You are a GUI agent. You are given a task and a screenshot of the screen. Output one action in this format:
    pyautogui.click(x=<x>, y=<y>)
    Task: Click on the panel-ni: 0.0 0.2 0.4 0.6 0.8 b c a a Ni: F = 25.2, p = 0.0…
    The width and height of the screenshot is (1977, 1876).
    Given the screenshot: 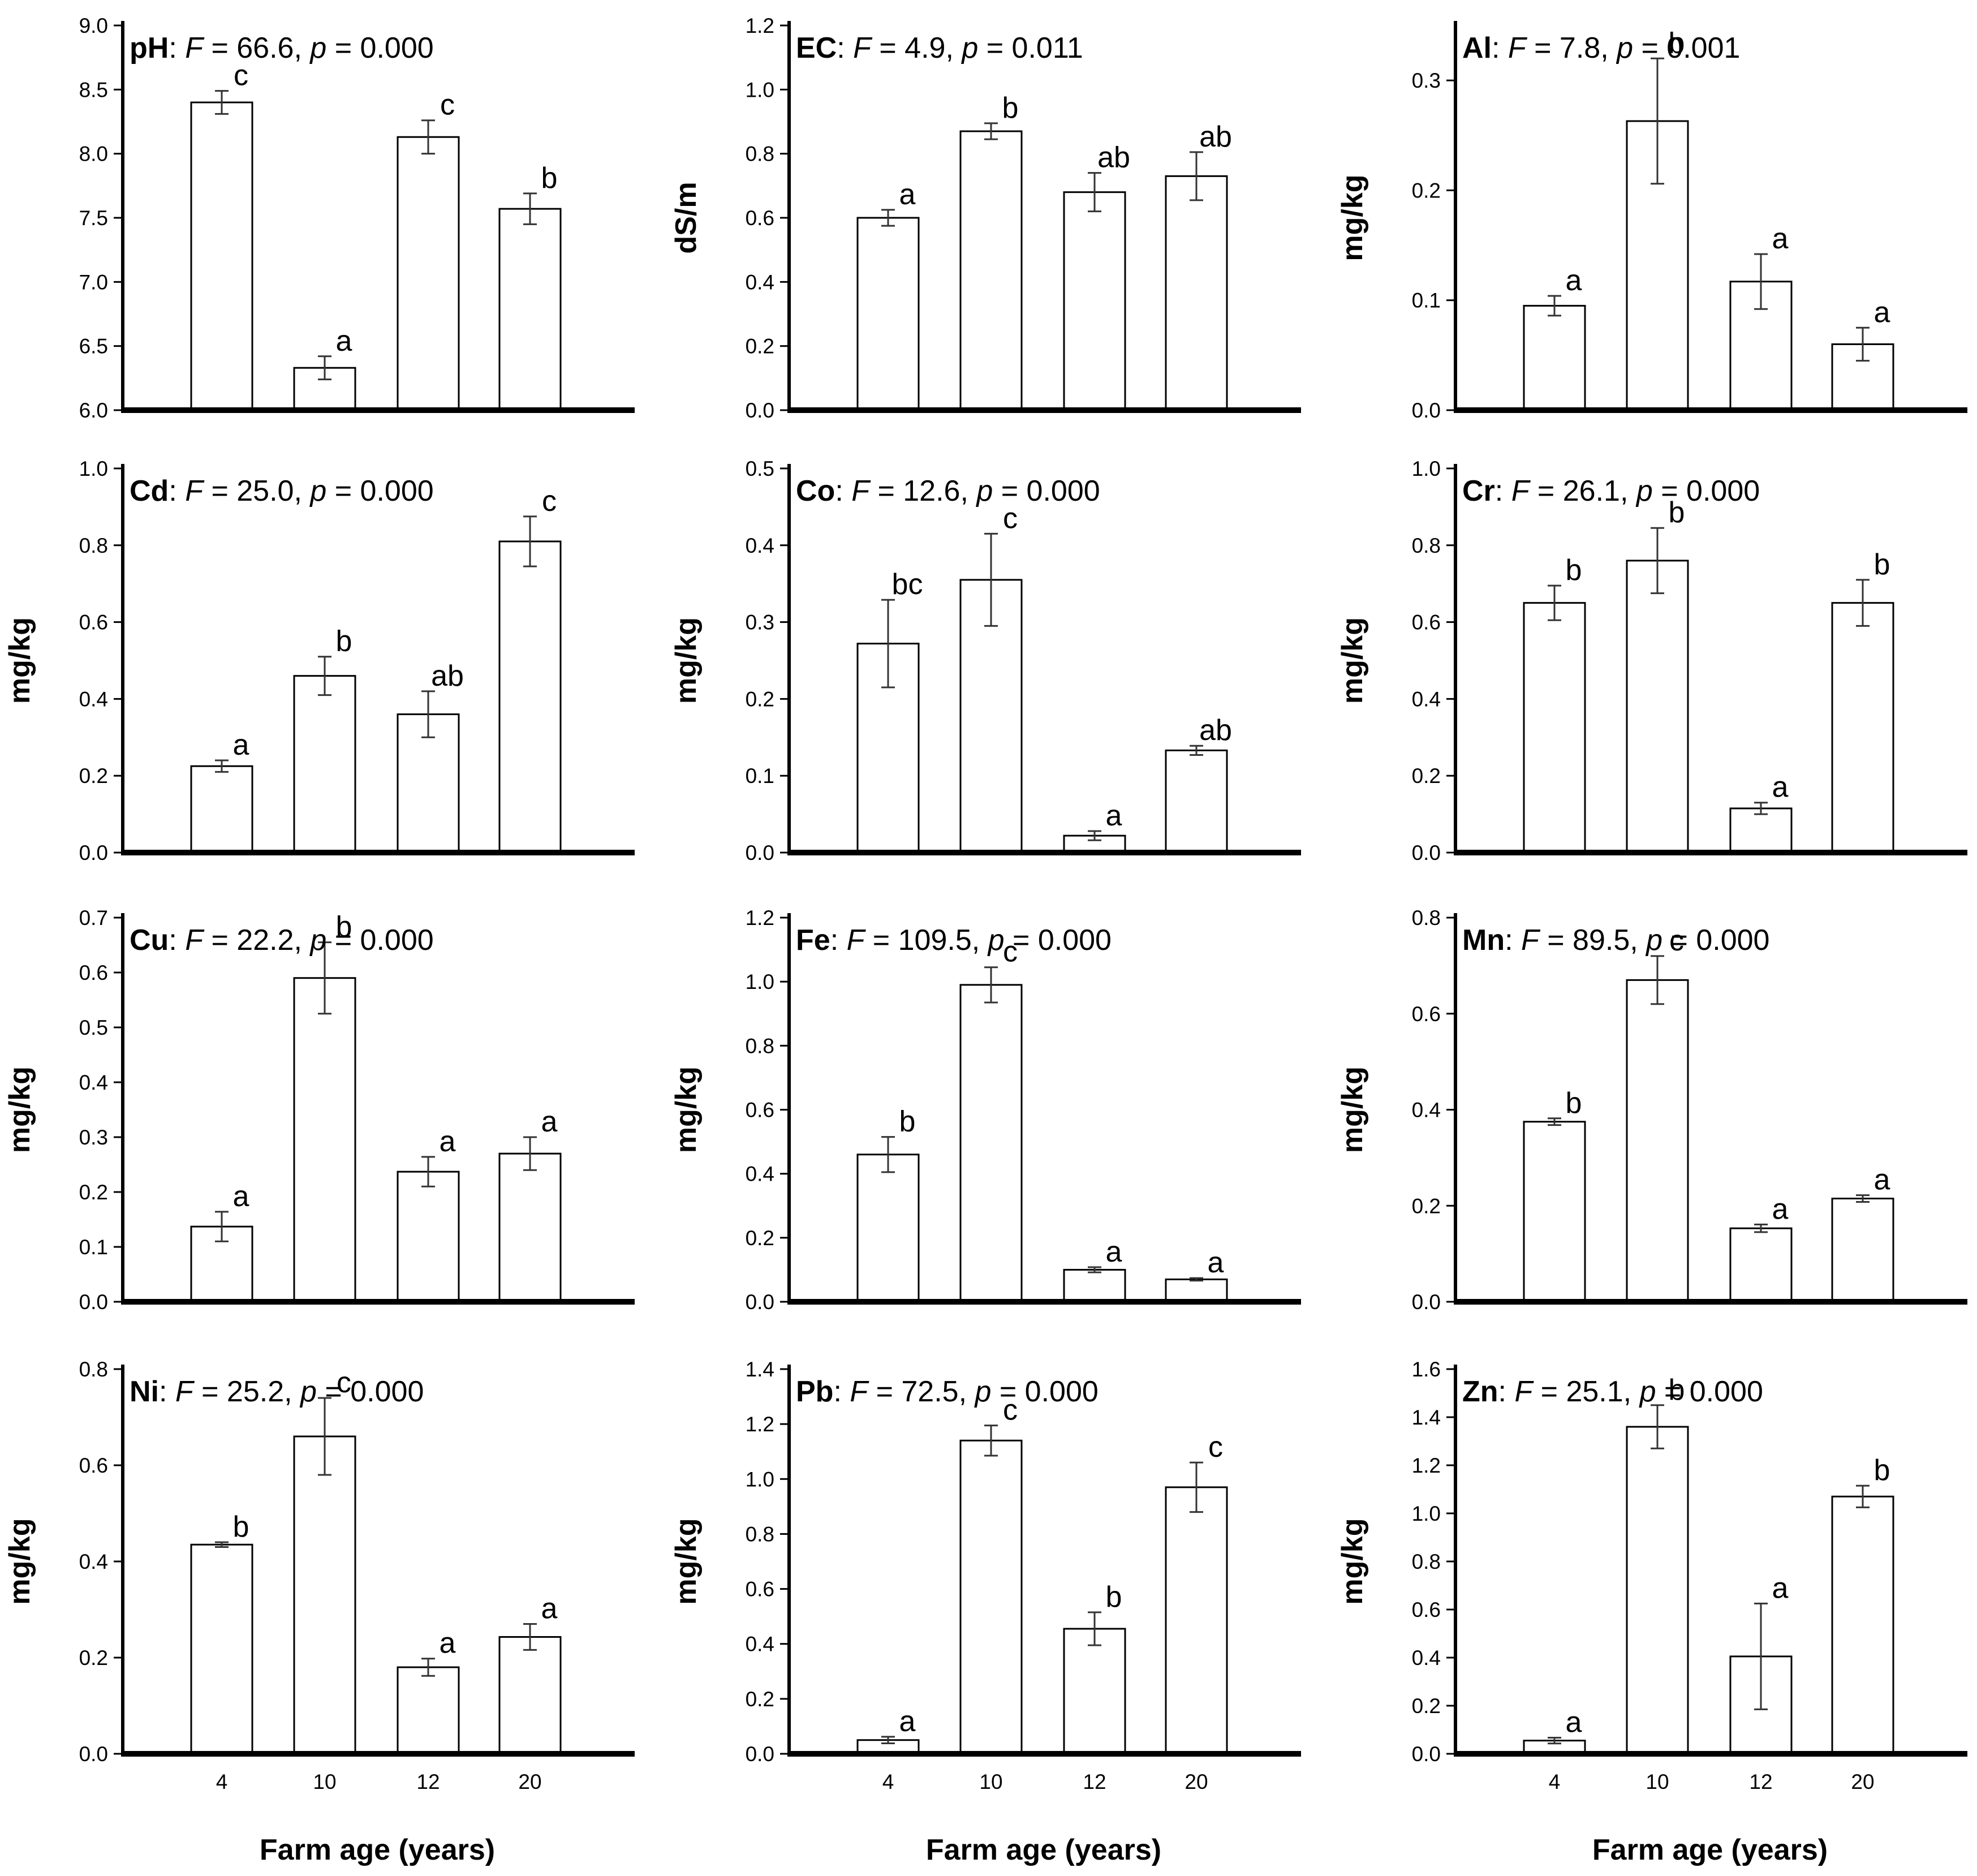 What is the action you would take?
    pyautogui.click(x=319, y=1612)
    